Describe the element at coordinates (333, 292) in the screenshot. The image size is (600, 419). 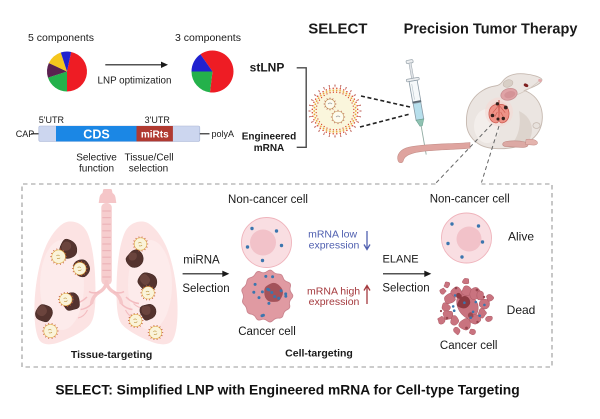
I see `svg-text: mRNA high` at that location.